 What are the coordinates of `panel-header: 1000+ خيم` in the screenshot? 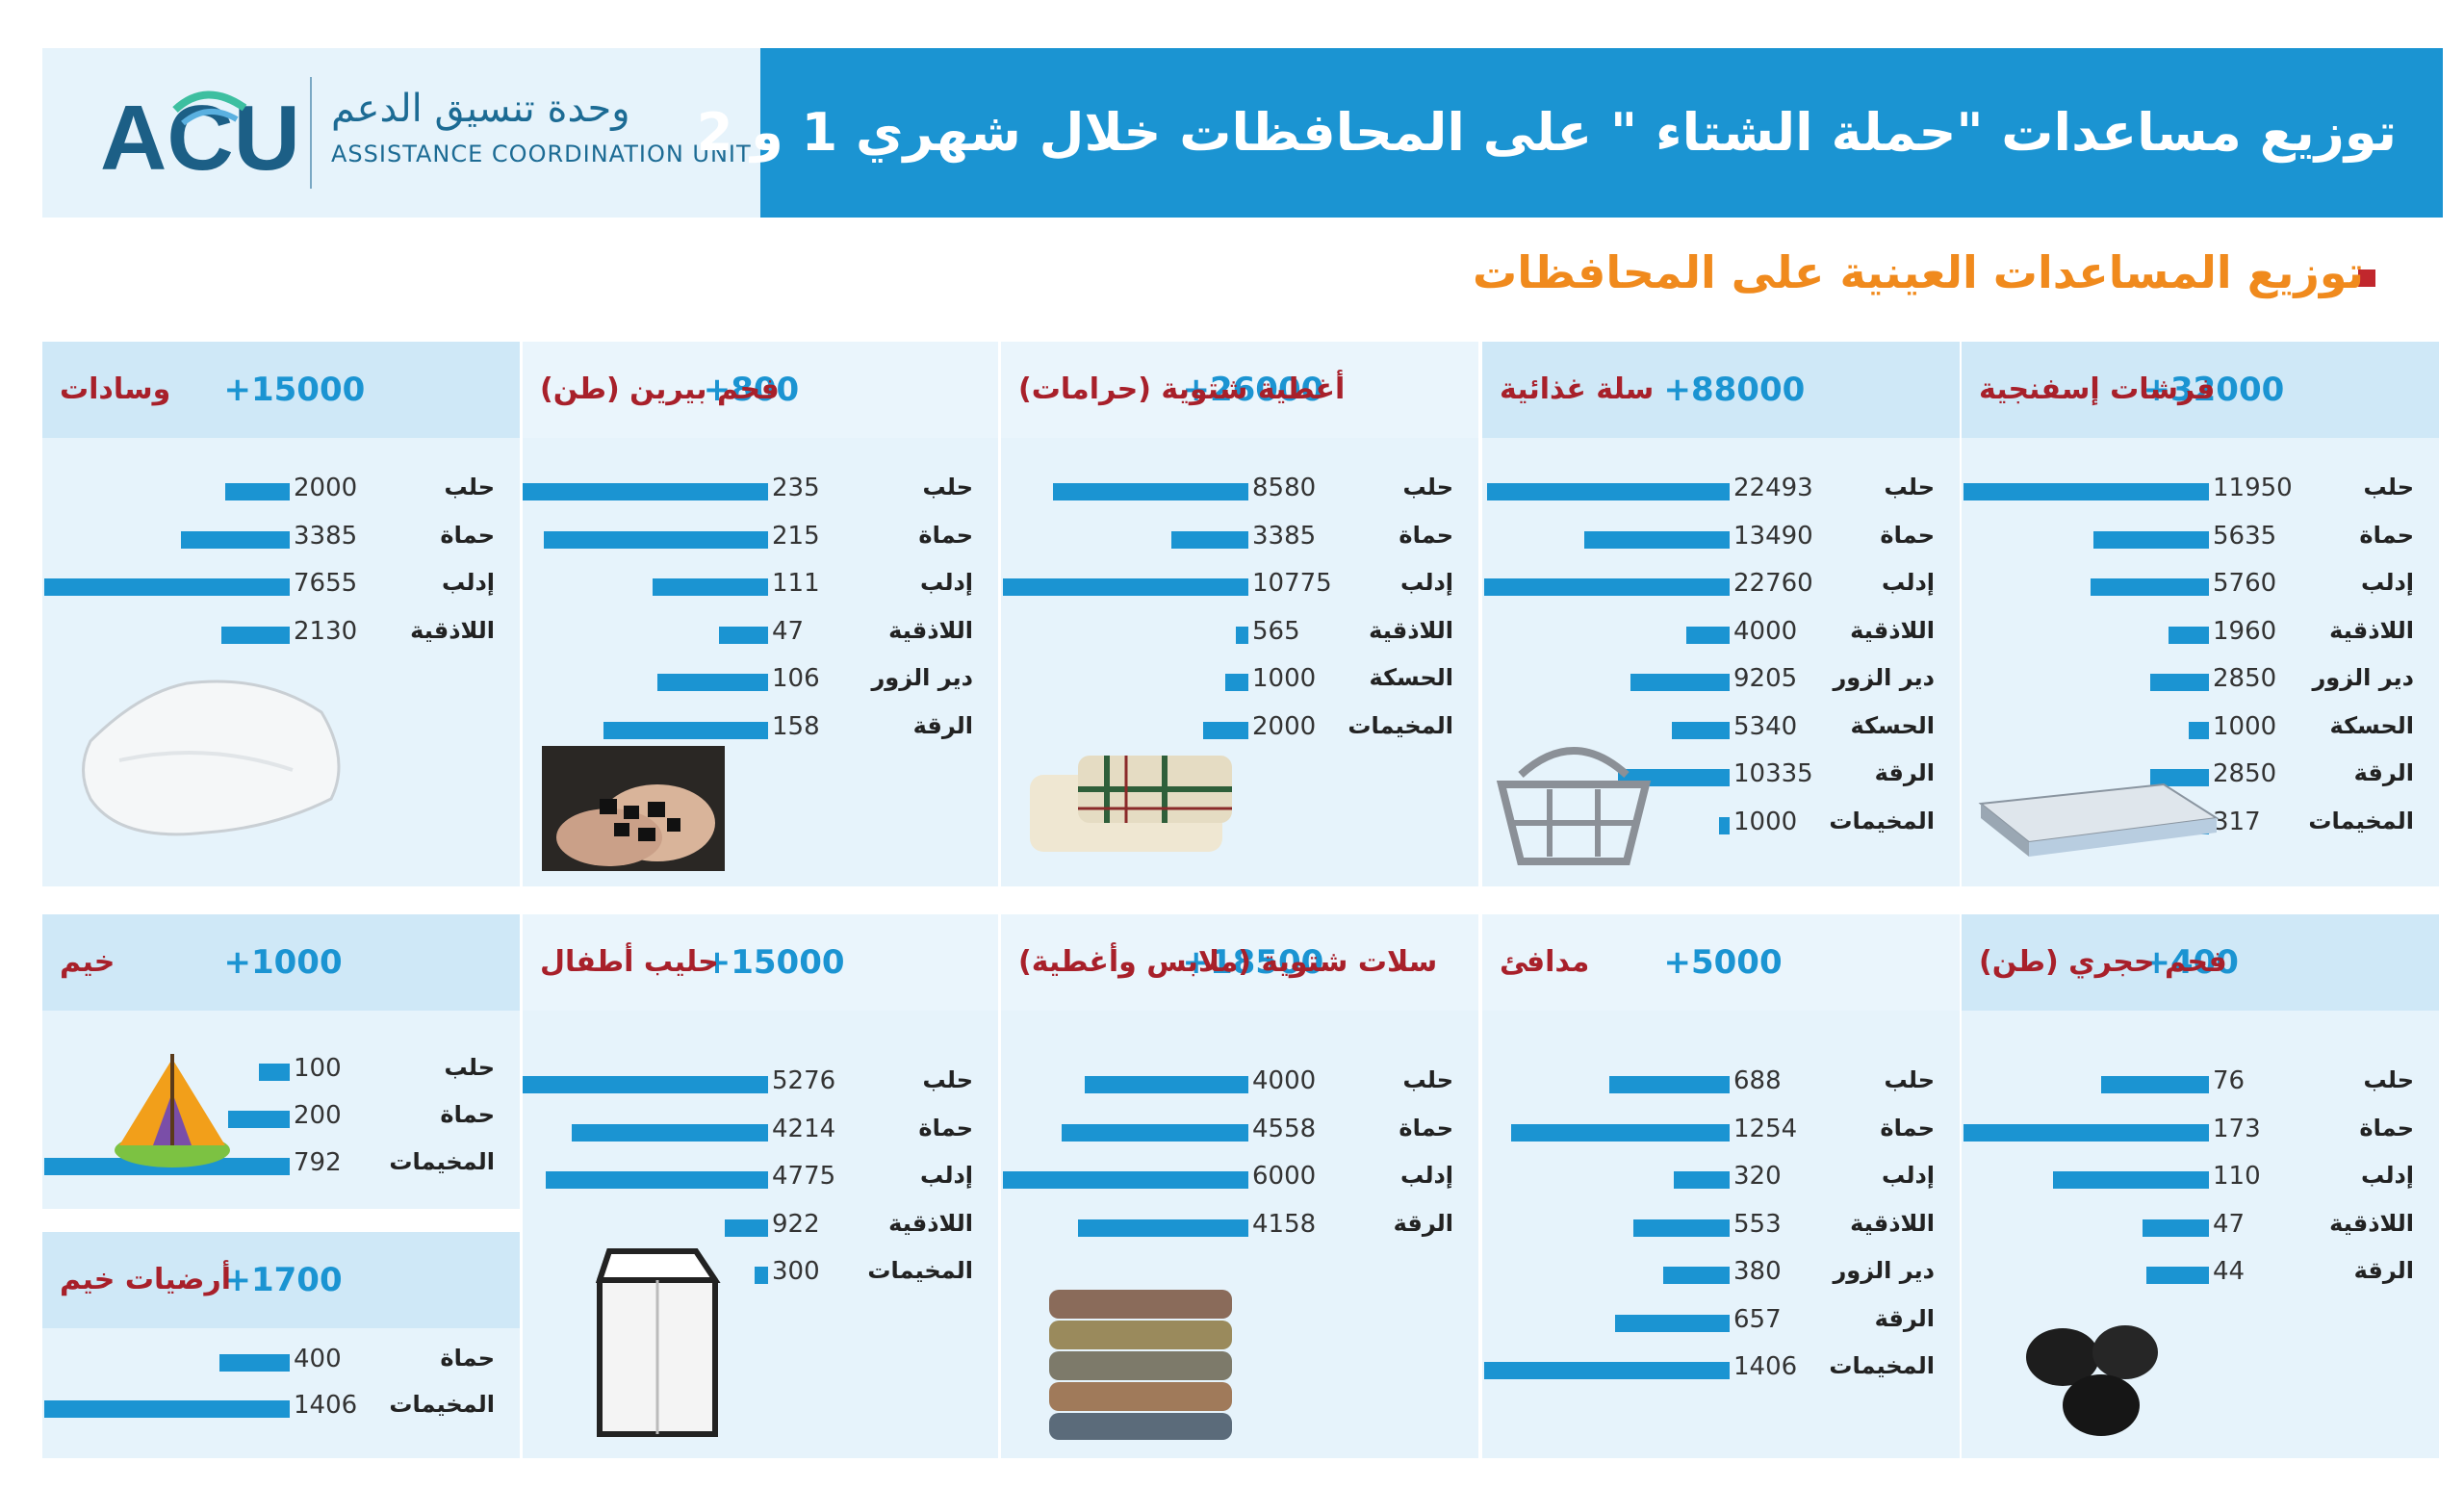 It's located at (281, 963).